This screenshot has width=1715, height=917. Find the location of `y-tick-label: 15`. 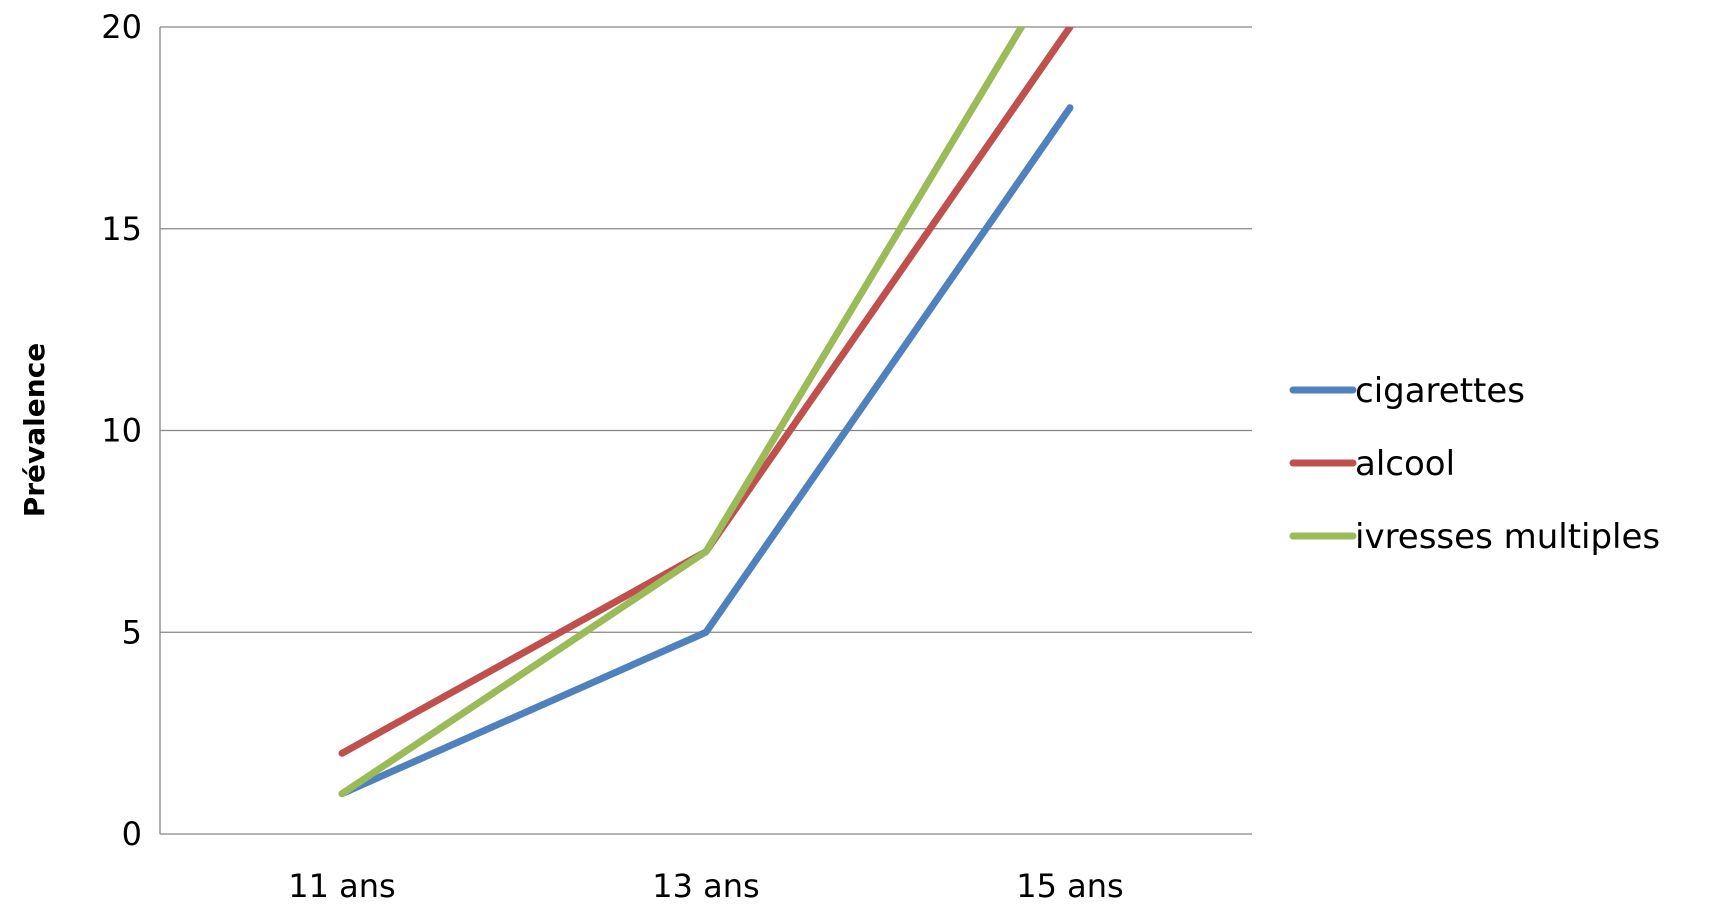

y-tick-label: 15 is located at coordinates (121, 229).